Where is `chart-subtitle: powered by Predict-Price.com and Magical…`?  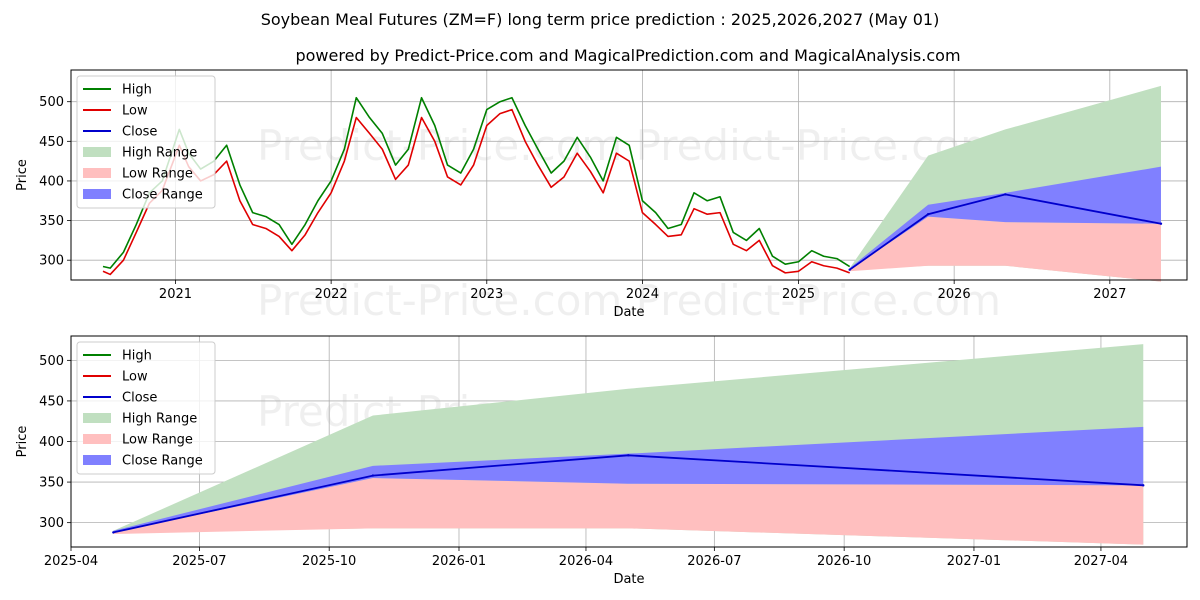 chart-subtitle: powered by Predict-Price.com and Magical… is located at coordinates (627, 55).